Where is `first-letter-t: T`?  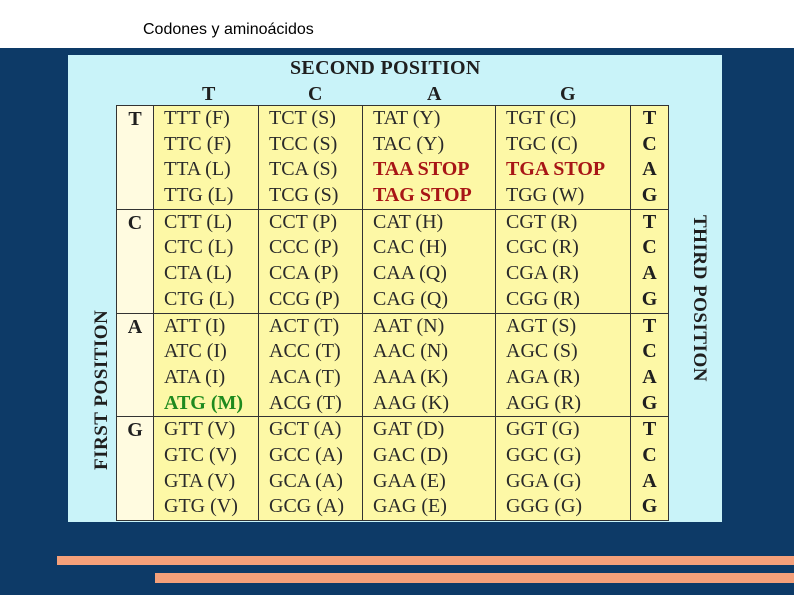
first-letter-t: T is located at coordinates (135, 158).